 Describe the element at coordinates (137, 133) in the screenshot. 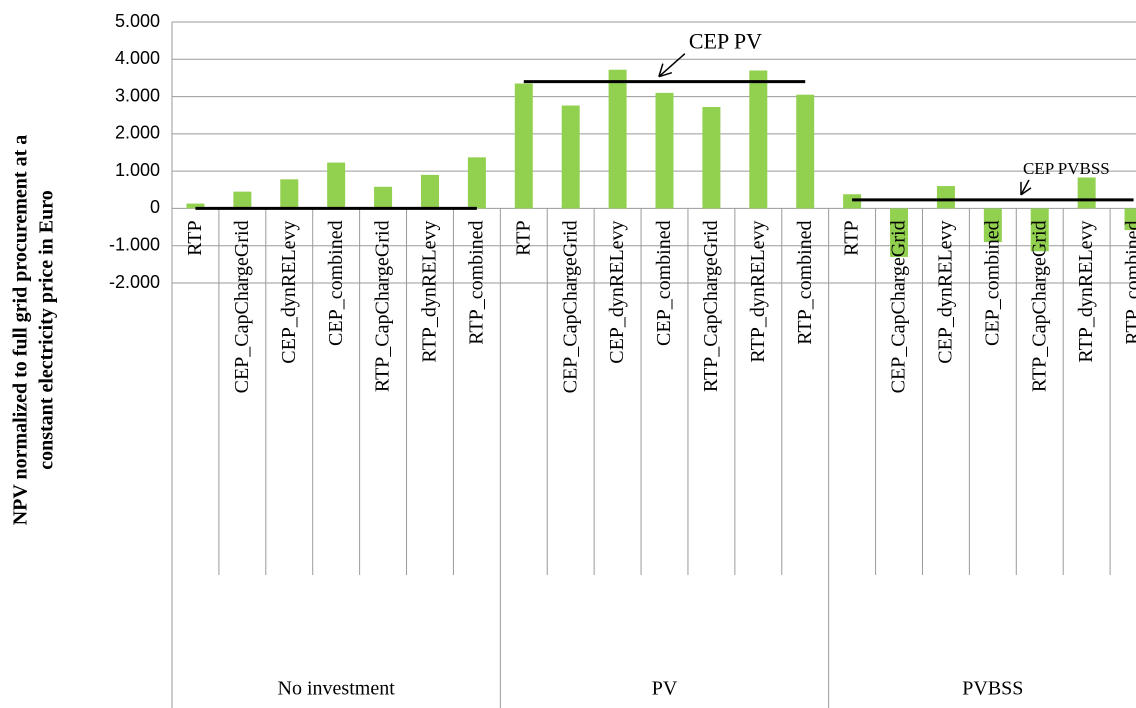

I see `y-tick-label: 2.000` at that location.